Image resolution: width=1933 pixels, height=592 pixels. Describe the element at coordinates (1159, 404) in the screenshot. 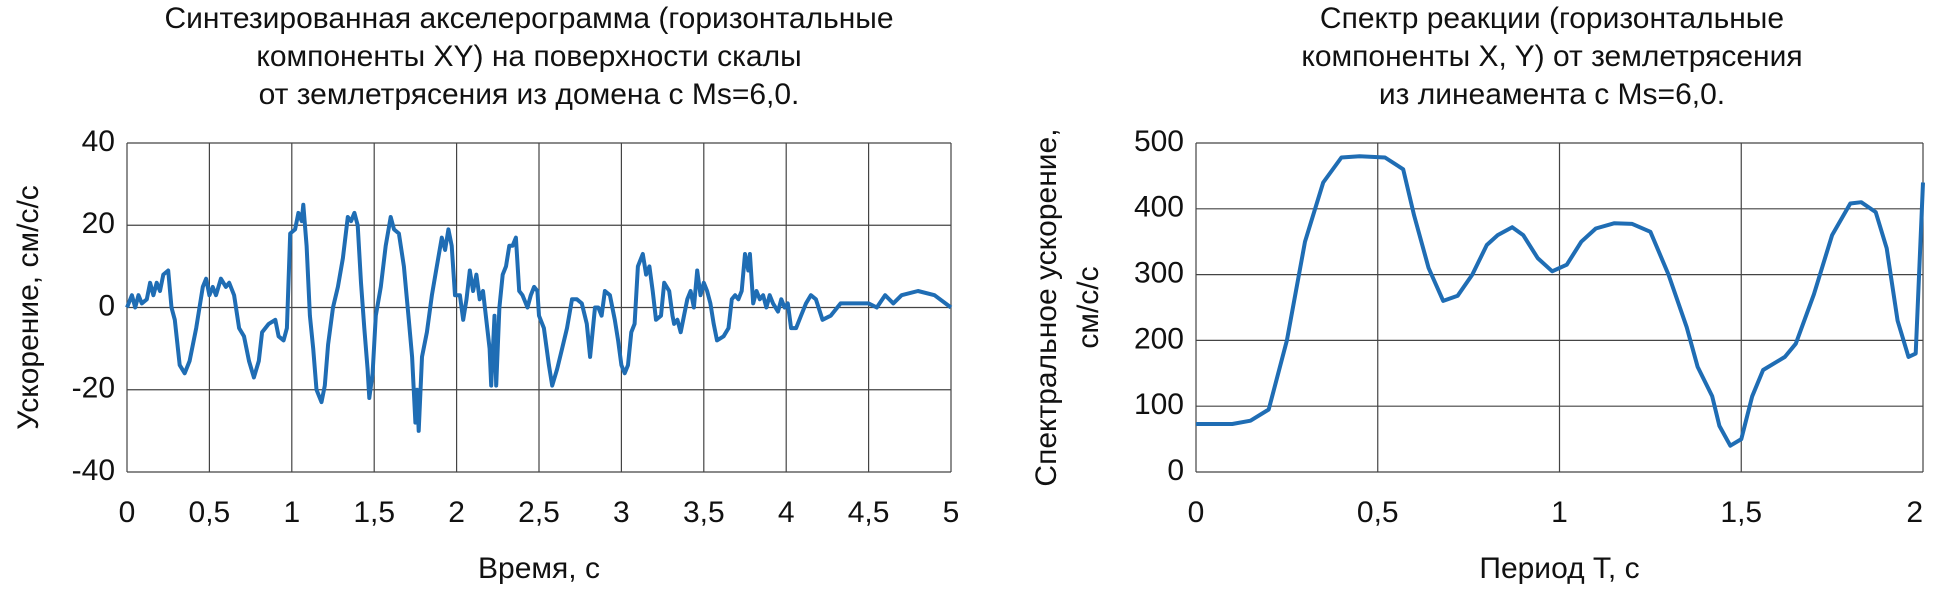

I see `y-tick-label: 100` at that location.